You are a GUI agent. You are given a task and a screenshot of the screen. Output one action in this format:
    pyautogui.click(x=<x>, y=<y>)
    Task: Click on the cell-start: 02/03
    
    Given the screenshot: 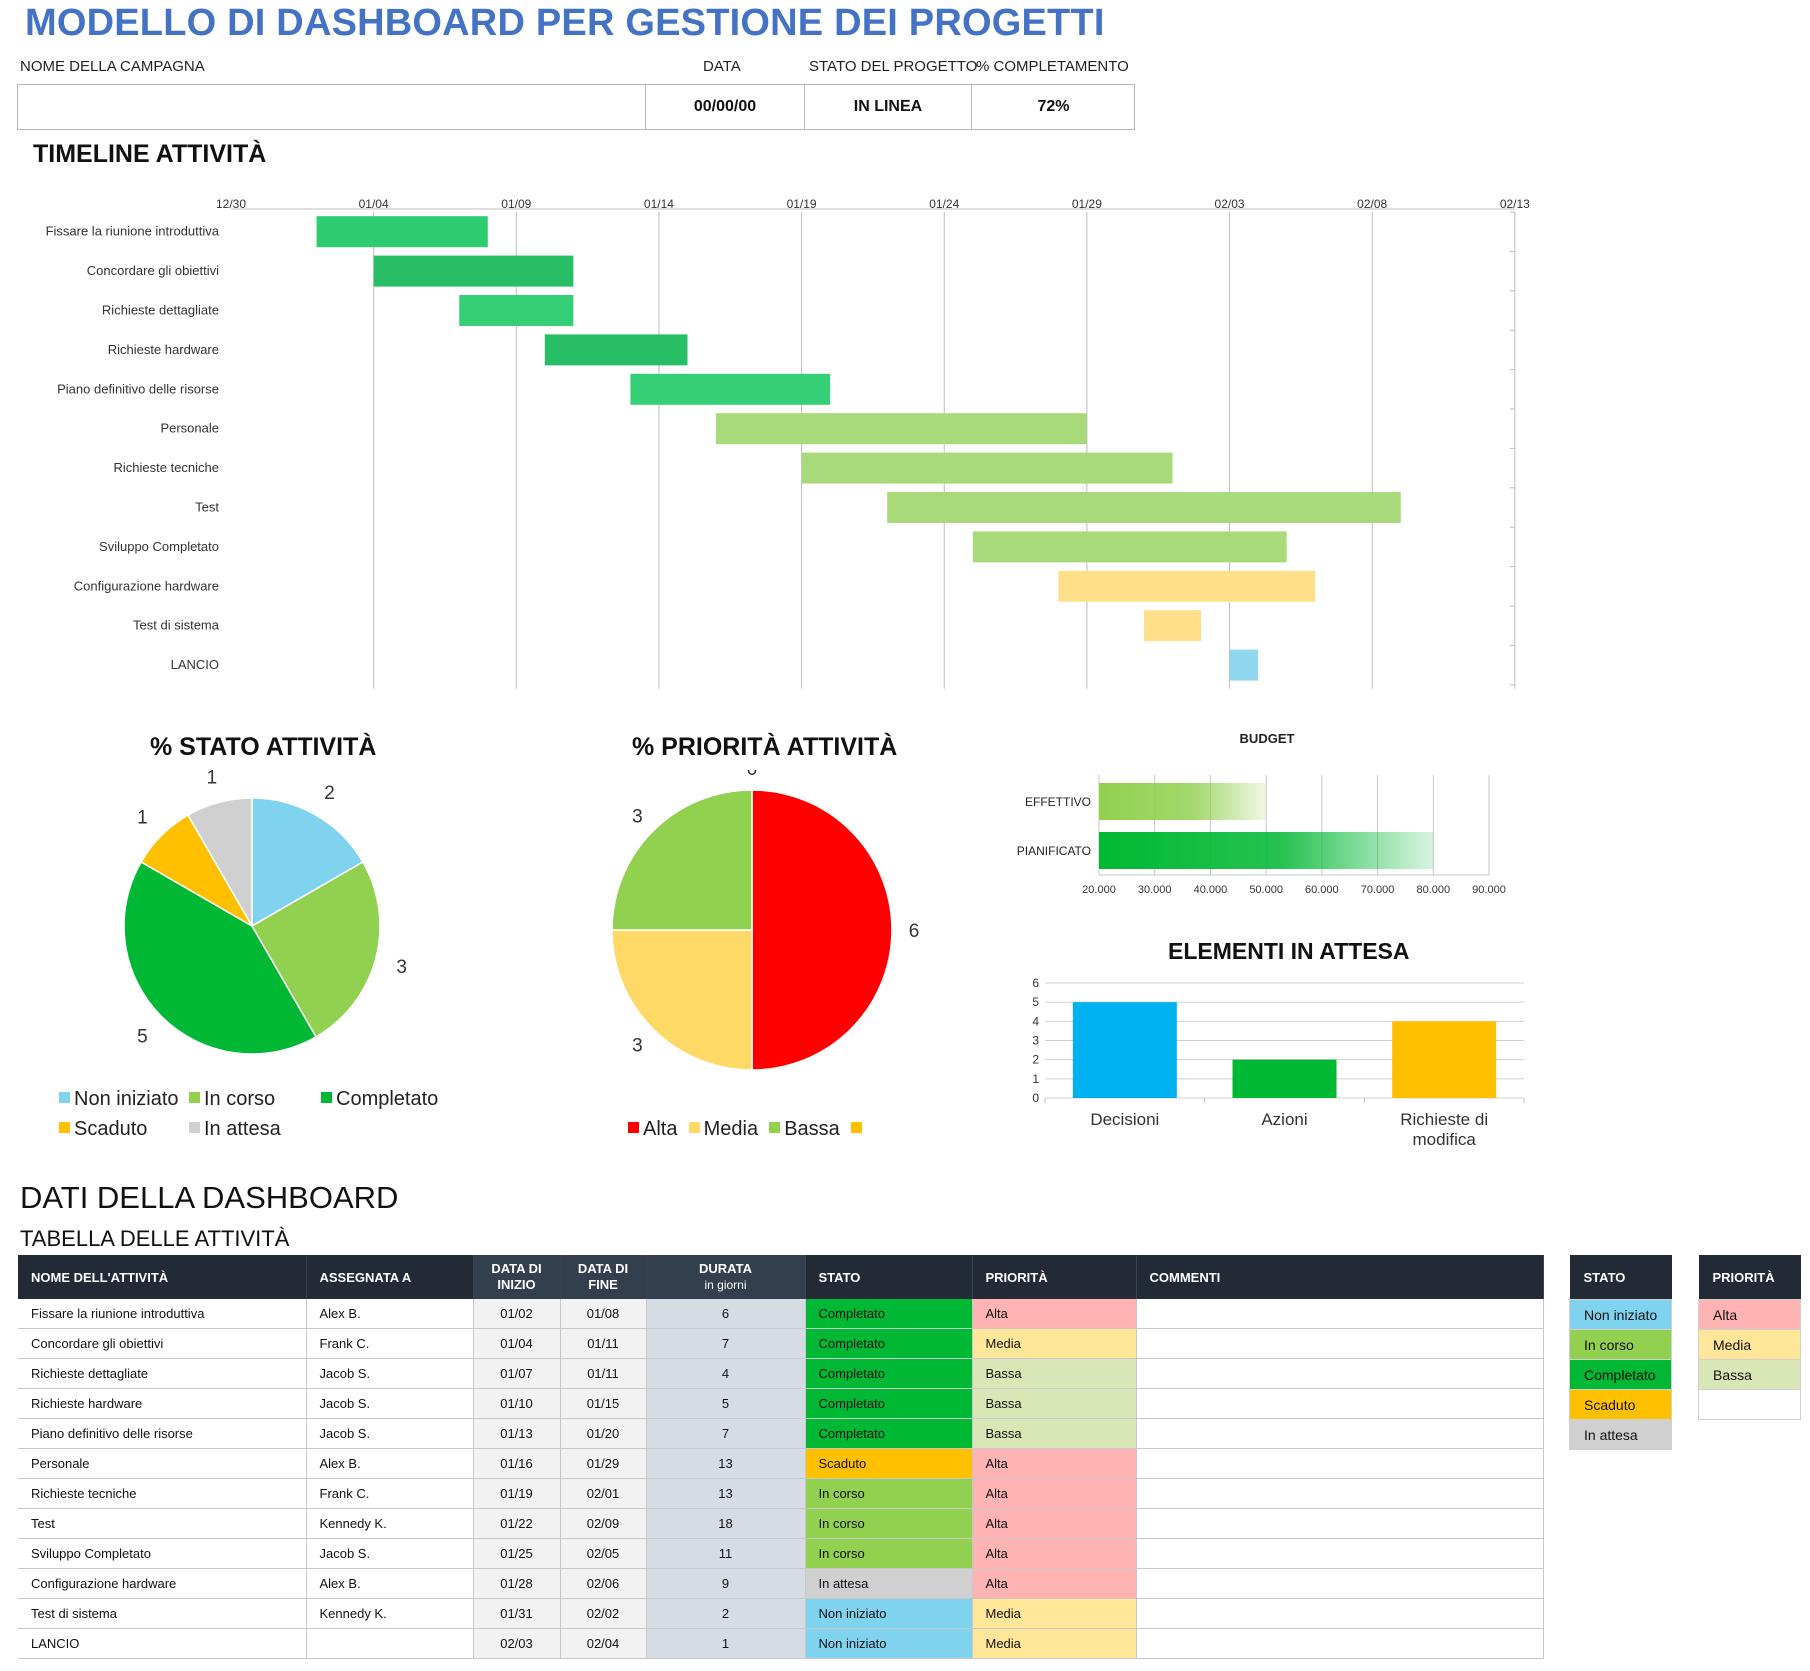 What is the action you would take?
    pyautogui.click(x=517, y=1643)
    